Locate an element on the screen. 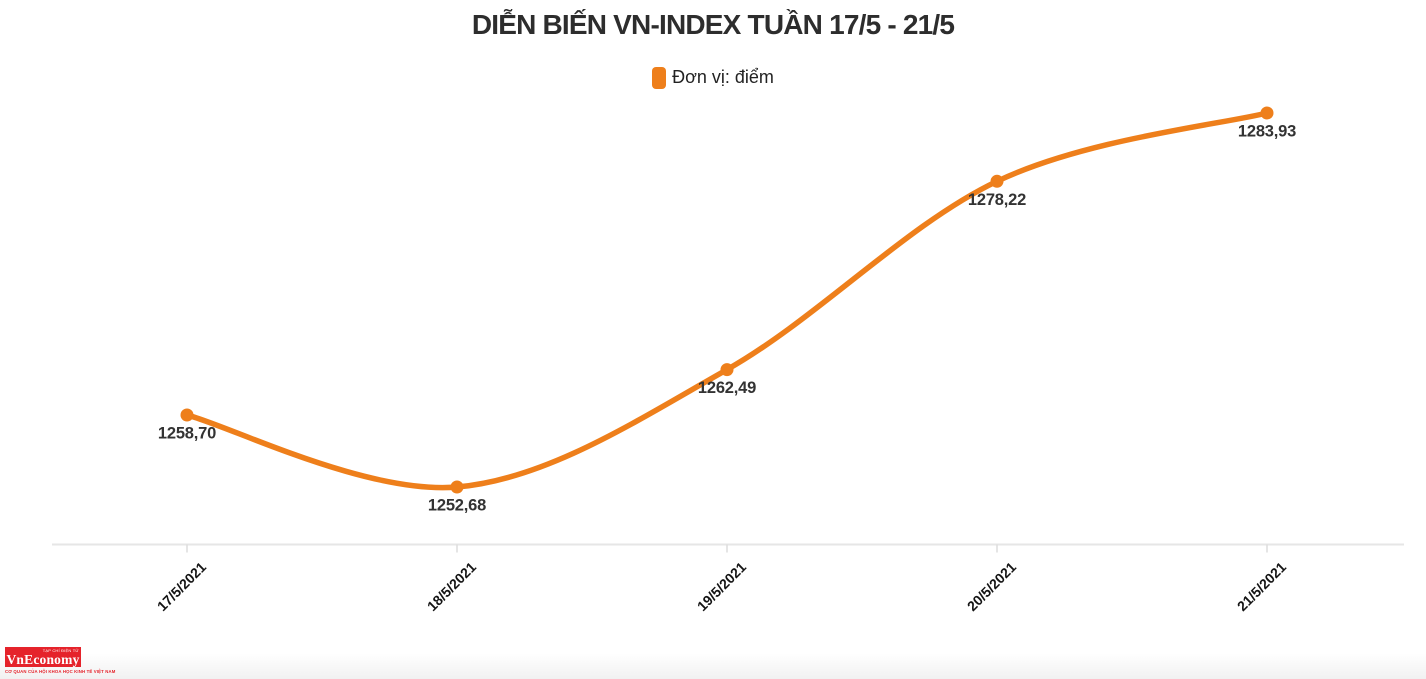 The image size is (1426, 679). point-value-label: 1258,70 is located at coordinates (187, 434).